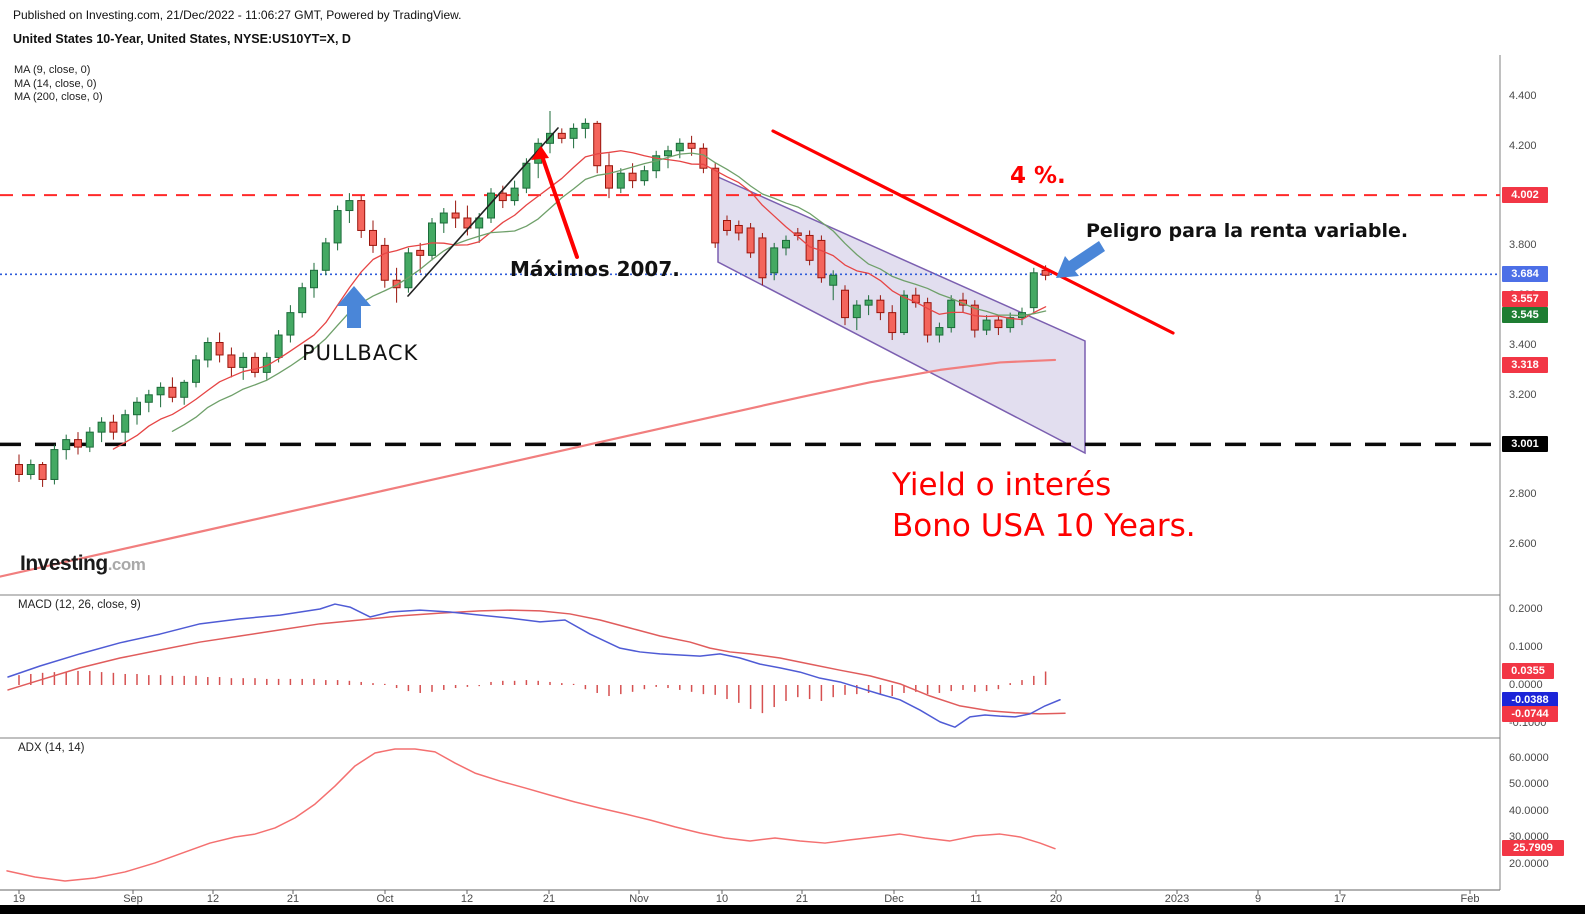 Image resolution: width=1585 pixels, height=914 pixels. What do you see at coordinates (1529, 811) in the screenshot?
I see `axis-tick-label: 40.0000` at bounding box center [1529, 811].